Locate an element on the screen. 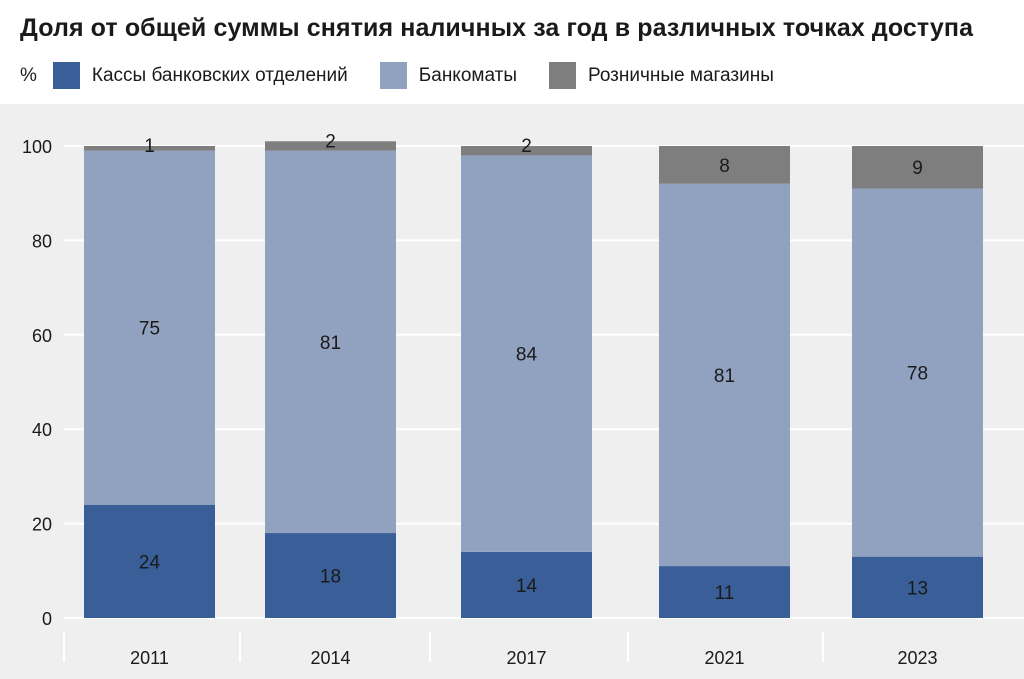 Image resolution: width=1024 pixels, height=679 pixels. data-label: 24 is located at coordinates (150, 562).